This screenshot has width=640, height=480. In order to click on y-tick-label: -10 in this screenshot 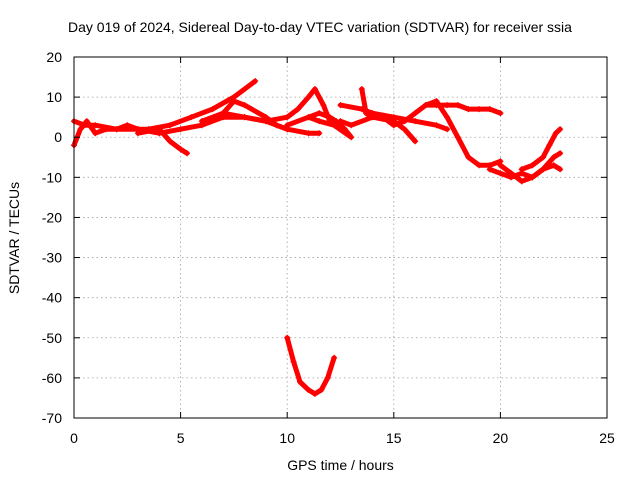, I will do `click(52, 177)`.